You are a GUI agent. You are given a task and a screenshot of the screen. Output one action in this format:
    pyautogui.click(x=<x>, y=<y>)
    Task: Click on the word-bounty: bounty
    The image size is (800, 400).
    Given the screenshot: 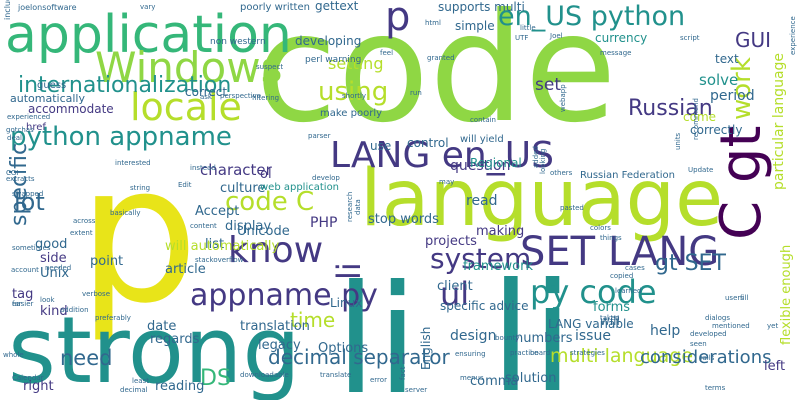 What is the action you would take?
    pyautogui.click(x=507, y=338)
    